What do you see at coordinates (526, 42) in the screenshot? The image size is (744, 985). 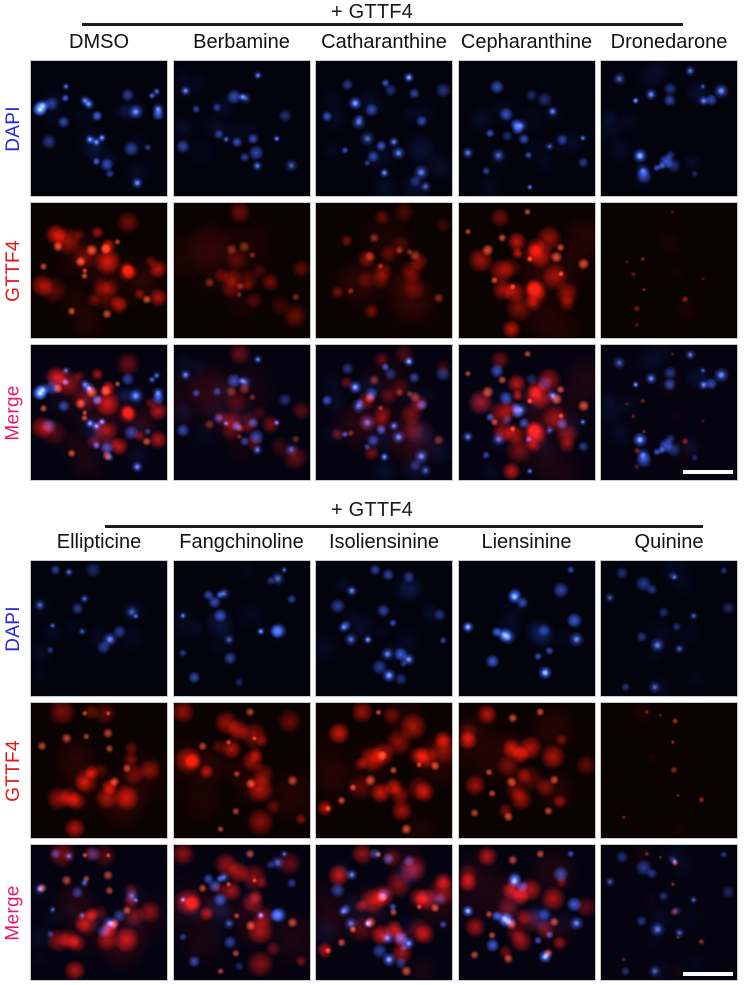 I see `column-label-cepharanthine: Cepharanthine` at bounding box center [526, 42].